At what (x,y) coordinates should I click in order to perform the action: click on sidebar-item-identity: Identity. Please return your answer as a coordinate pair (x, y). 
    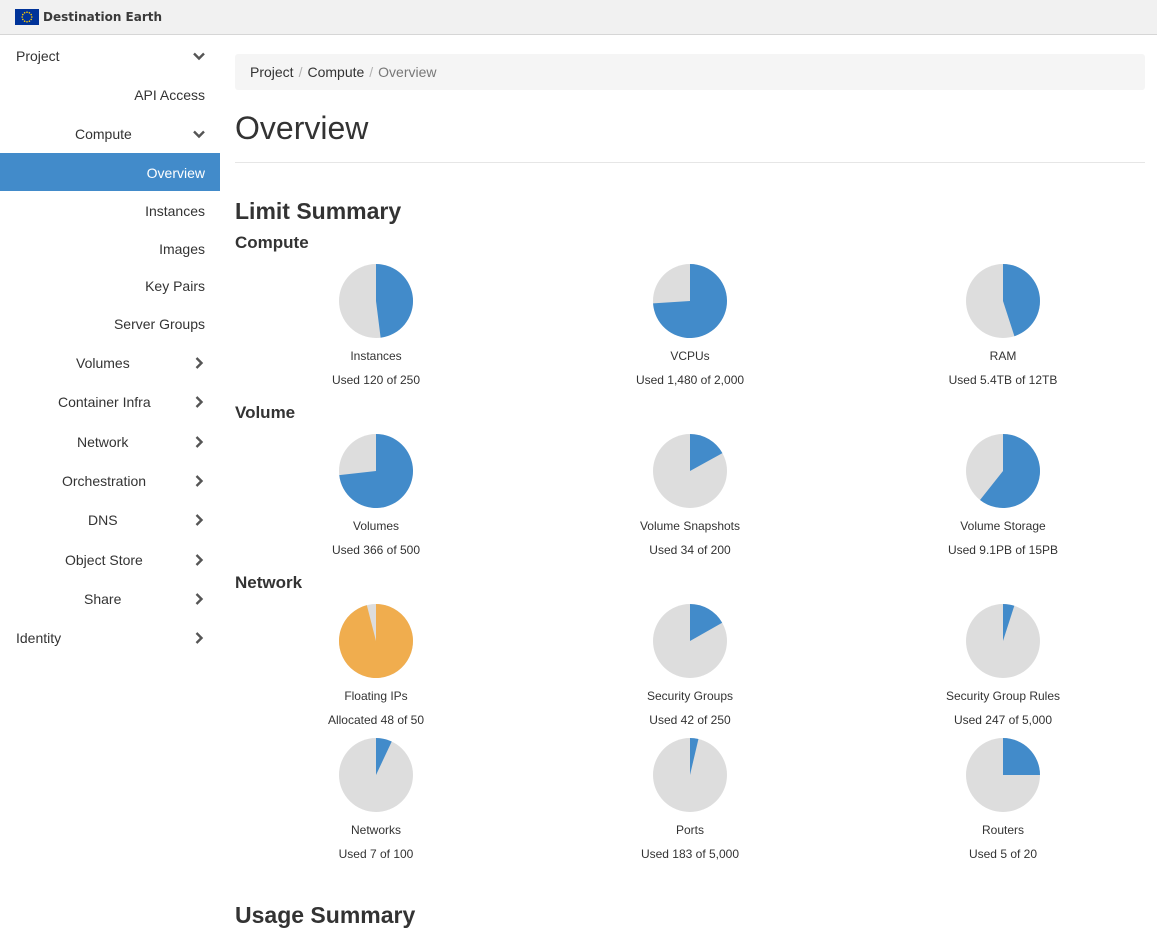
    Looking at the image, I should click on (110, 637).